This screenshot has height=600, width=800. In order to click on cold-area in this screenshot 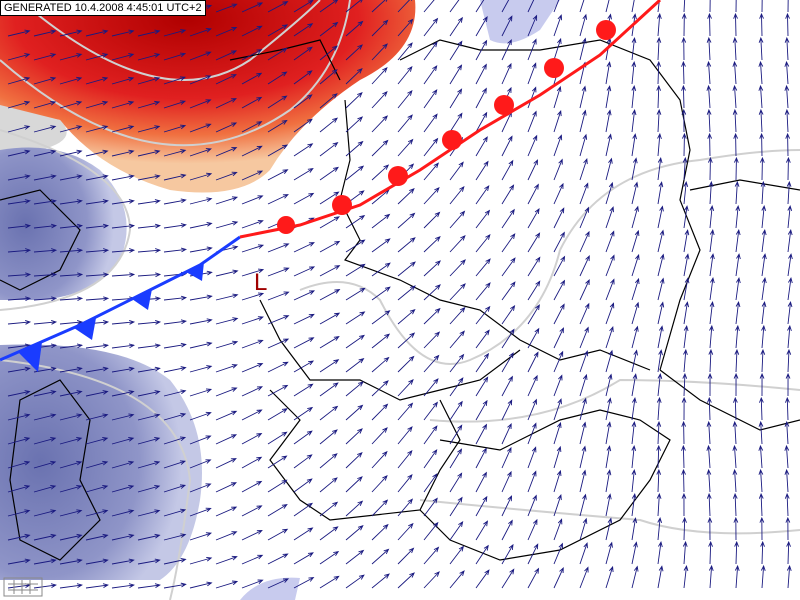, I will do `click(63, 223)`.